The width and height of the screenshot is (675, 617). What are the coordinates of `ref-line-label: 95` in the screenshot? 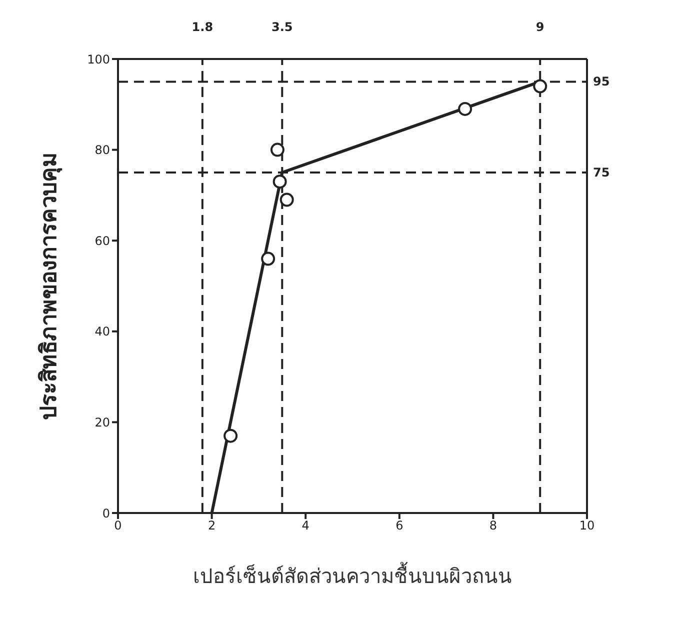 It's located at (601, 81).